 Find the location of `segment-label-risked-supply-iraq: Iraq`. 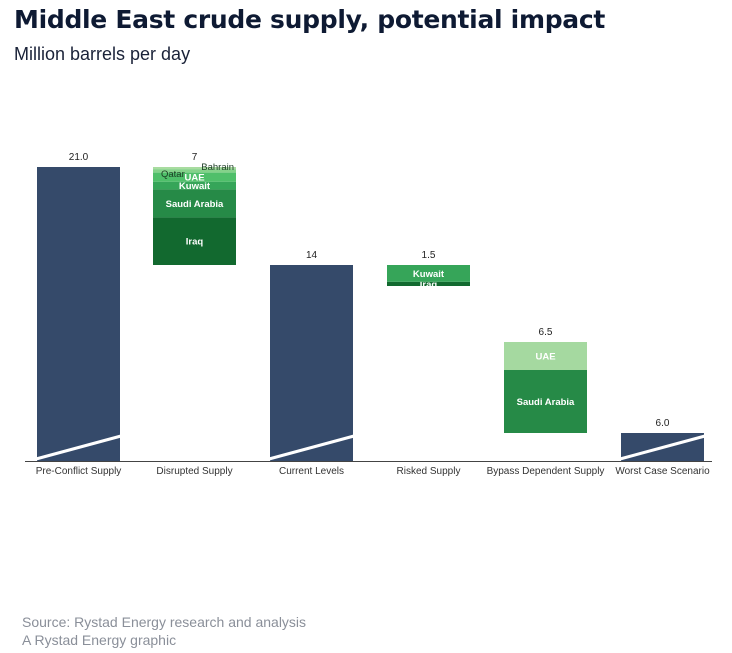

segment-label-risked-supply-iraq: Iraq is located at coordinates (429, 284).